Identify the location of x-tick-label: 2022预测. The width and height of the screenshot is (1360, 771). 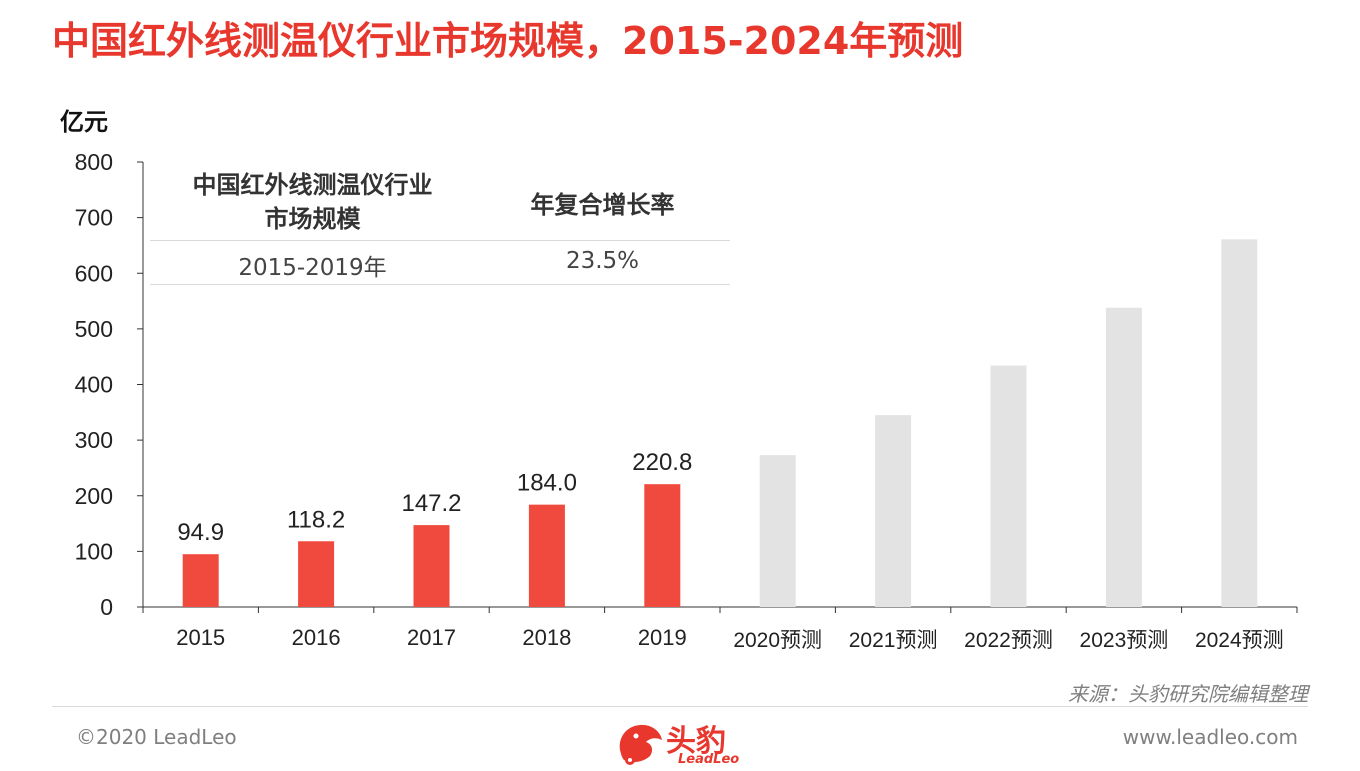
(1008, 640).